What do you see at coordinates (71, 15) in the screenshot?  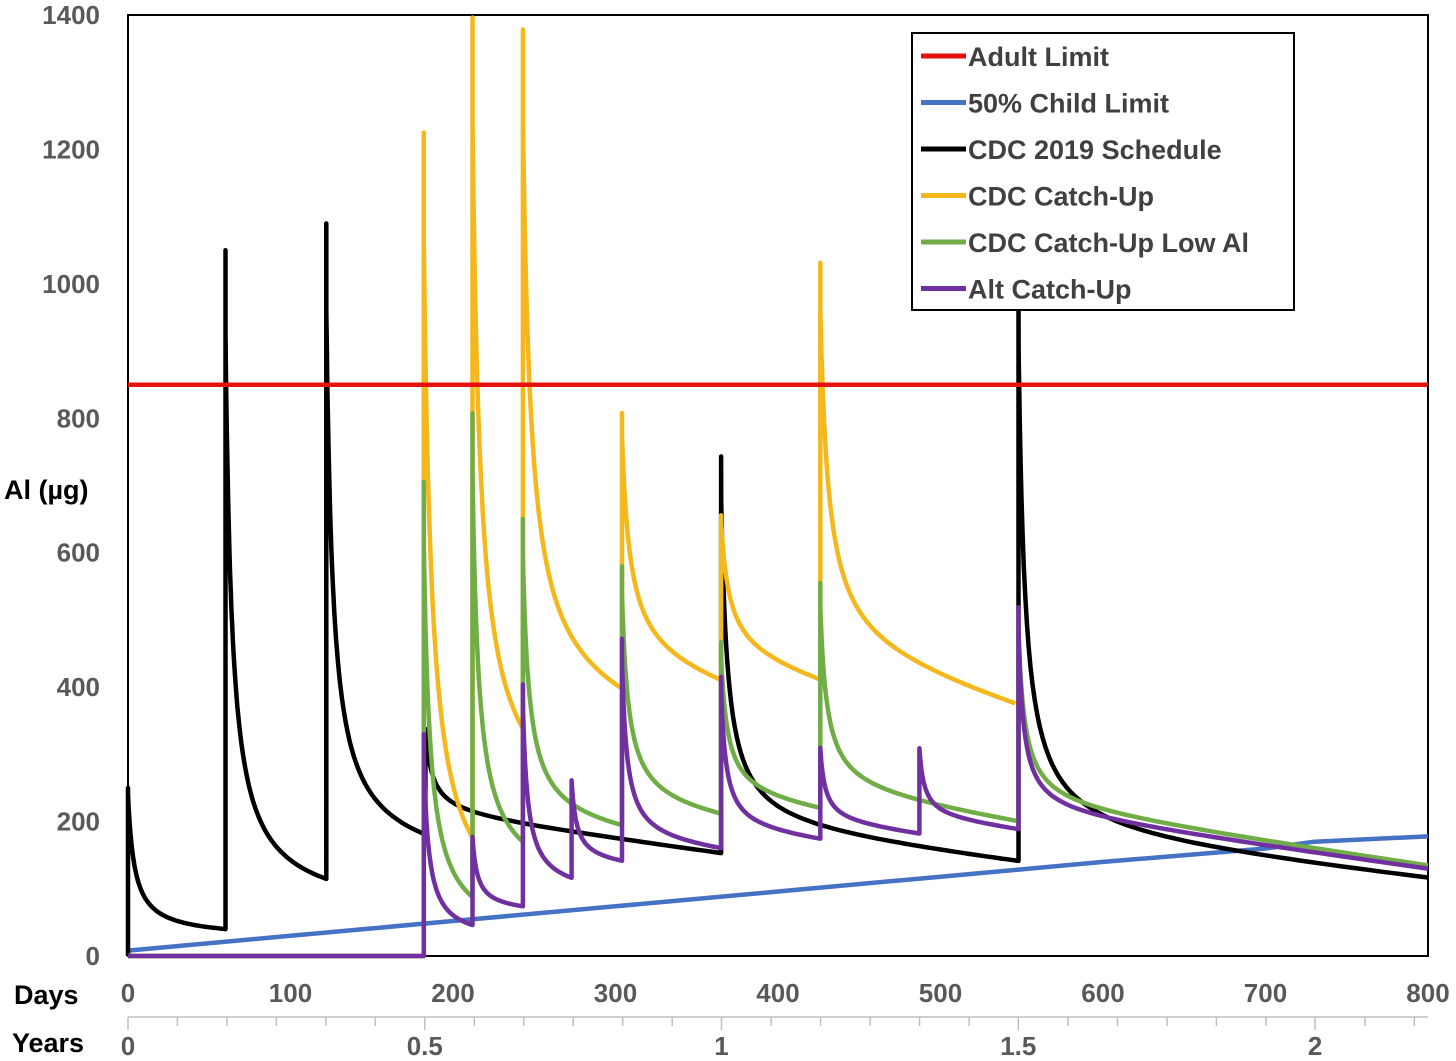 I see `y-tick-label: 1400` at bounding box center [71, 15].